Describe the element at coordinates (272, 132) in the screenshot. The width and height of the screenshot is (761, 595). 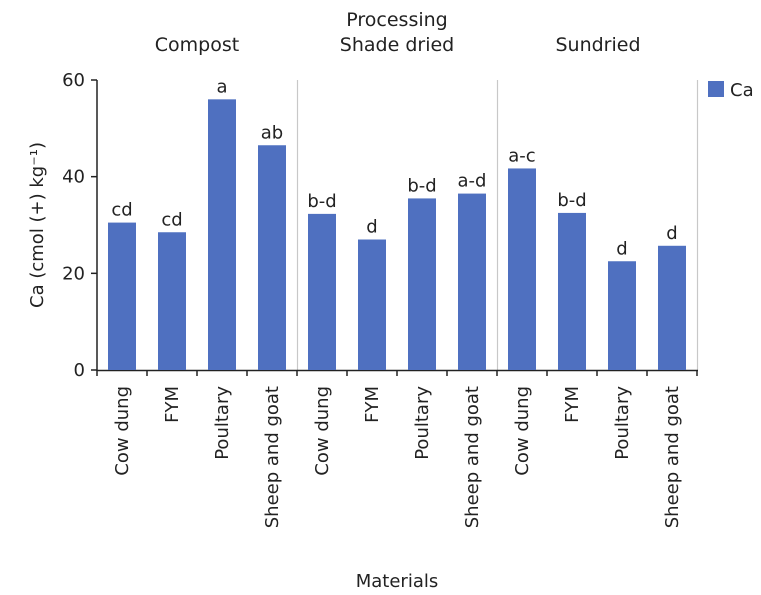
I see `bar-significance-label: ab` at that location.